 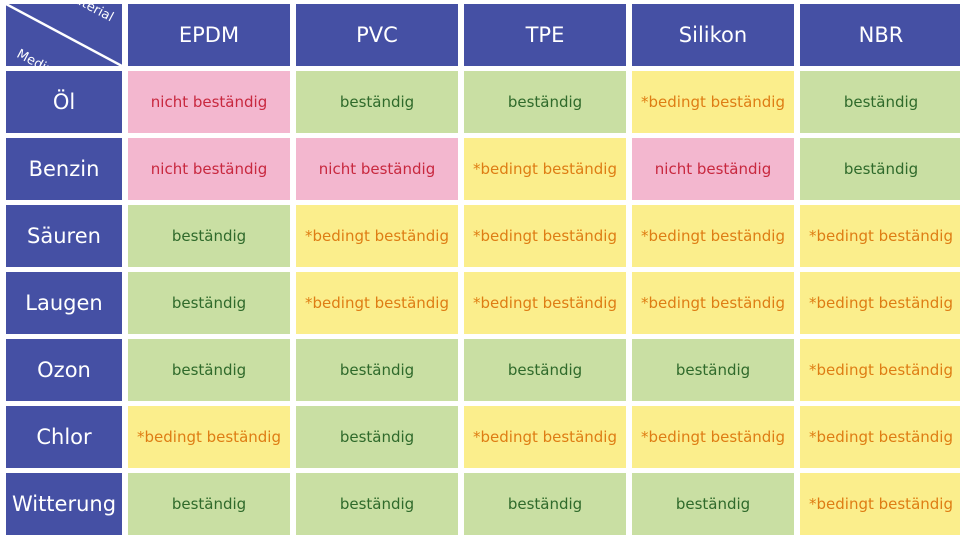 What do you see at coordinates (64, 437) in the screenshot?
I see `row-header-5: Chlor` at bounding box center [64, 437].